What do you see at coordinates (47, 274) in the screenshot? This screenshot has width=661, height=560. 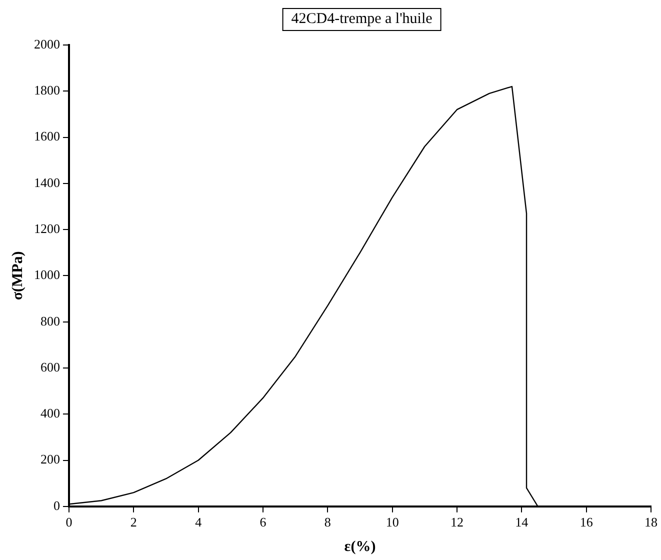 I see `y-tick-label: 1000` at bounding box center [47, 274].